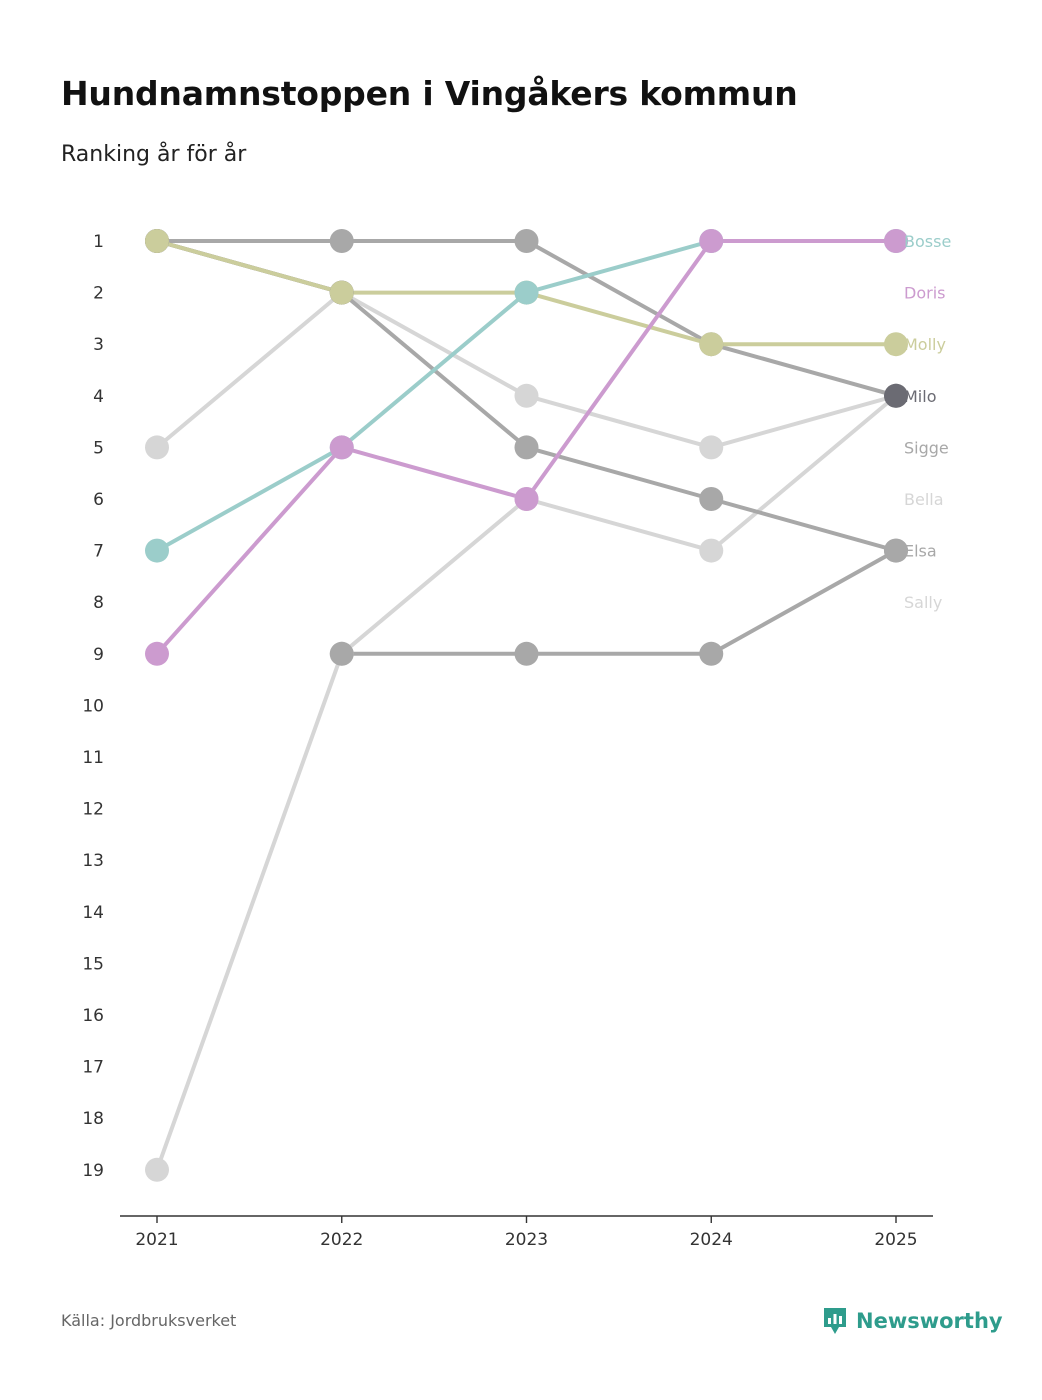 The width and height of the screenshot is (1042, 1400). I want to click on y-tick-label: 3, so click(98, 345).